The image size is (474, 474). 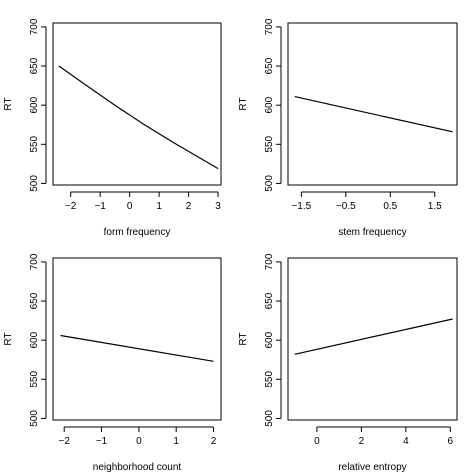 What do you see at coordinates (435, 206) in the screenshot?
I see `x-tick-label: 1.5` at bounding box center [435, 206].